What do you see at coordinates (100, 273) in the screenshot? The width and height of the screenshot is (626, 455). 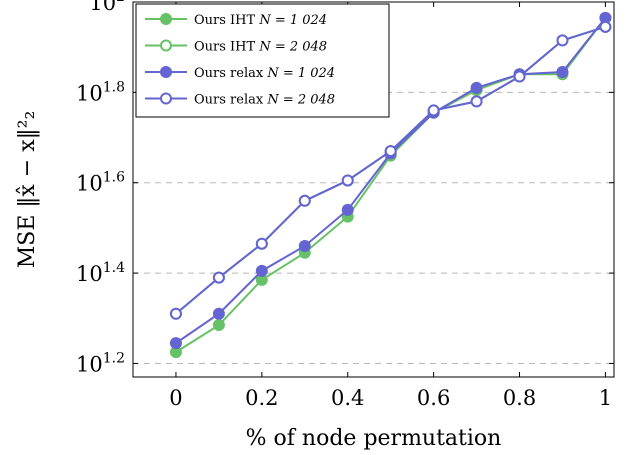 I see `y-tick-label: 101.4` at bounding box center [100, 273].